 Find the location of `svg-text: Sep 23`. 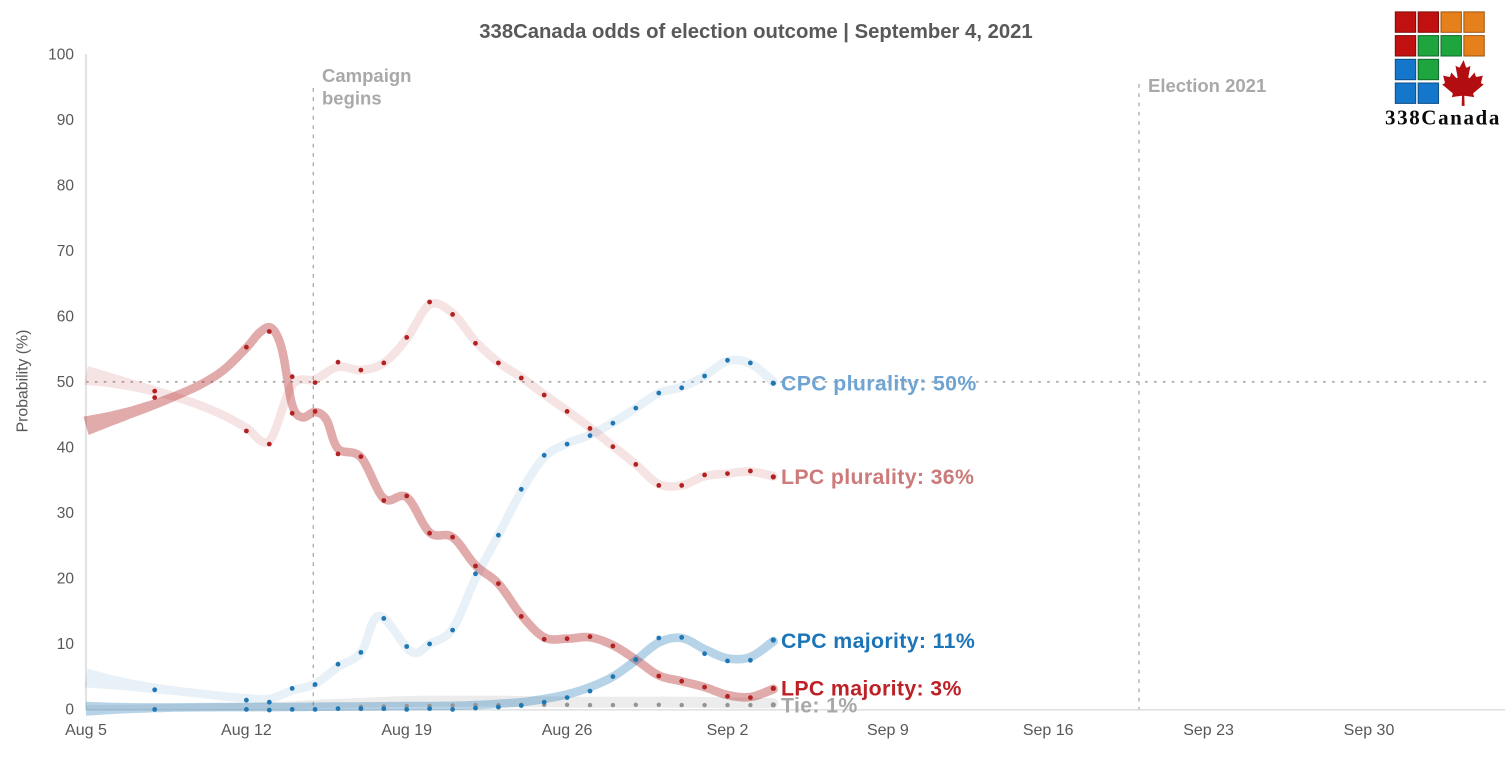

svg-text: Sep 23 is located at coordinates (1208, 730).